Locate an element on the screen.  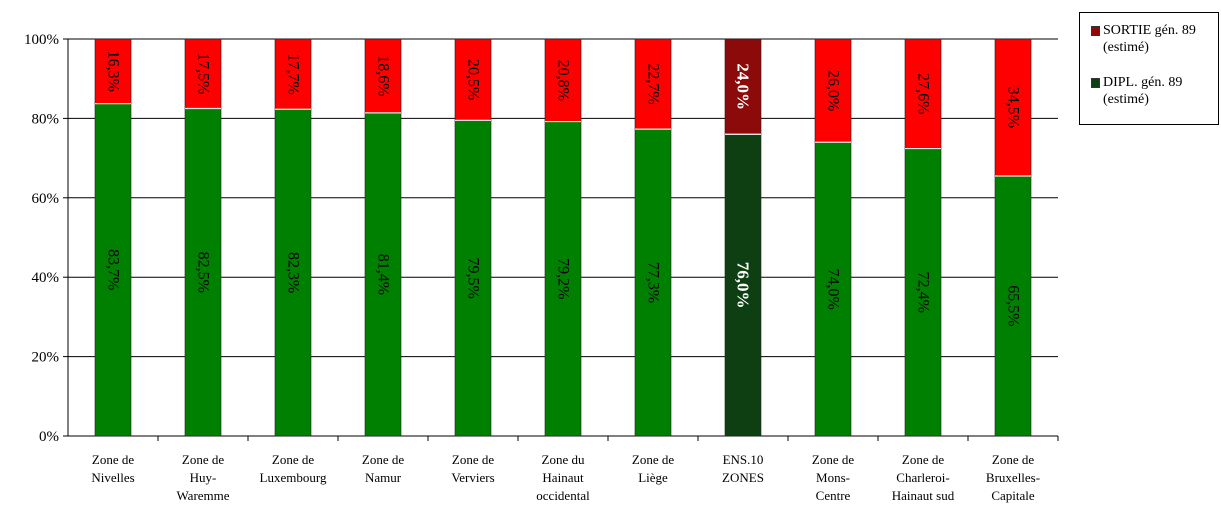
legend-label-dipl: DIPL. gén. 89 (estimé) is located at coordinates (1143, 91).